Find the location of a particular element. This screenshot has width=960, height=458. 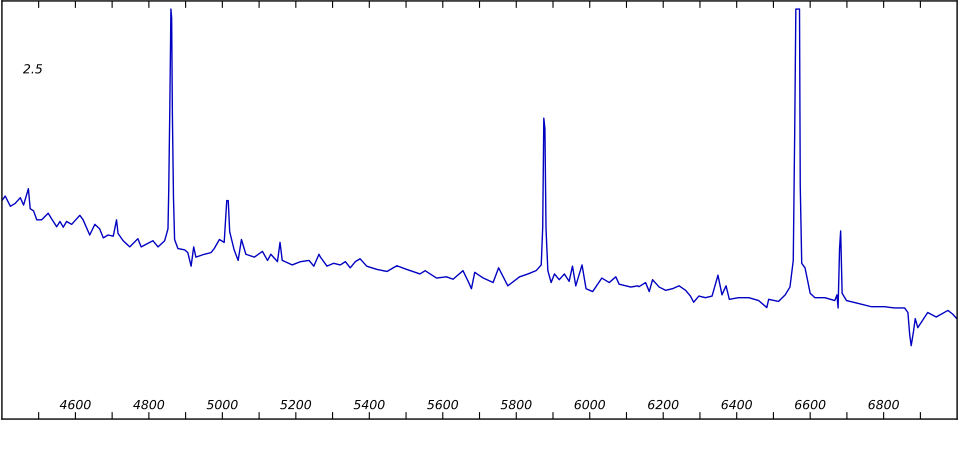

x-tick-label: 4800 is located at coordinates (148, 405).